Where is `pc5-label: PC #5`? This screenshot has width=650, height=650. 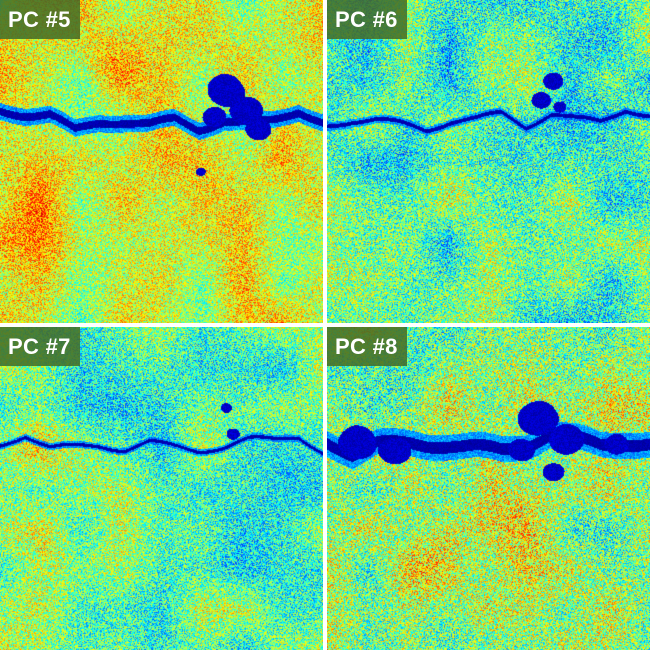 pc5-label: PC #5 is located at coordinates (40, 19).